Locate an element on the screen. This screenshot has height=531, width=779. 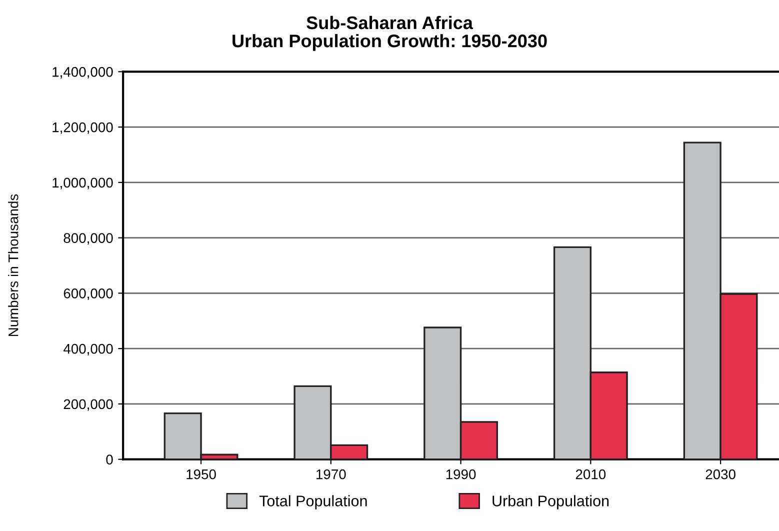
x-tick-label: 1970 is located at coordinates (331, 474).